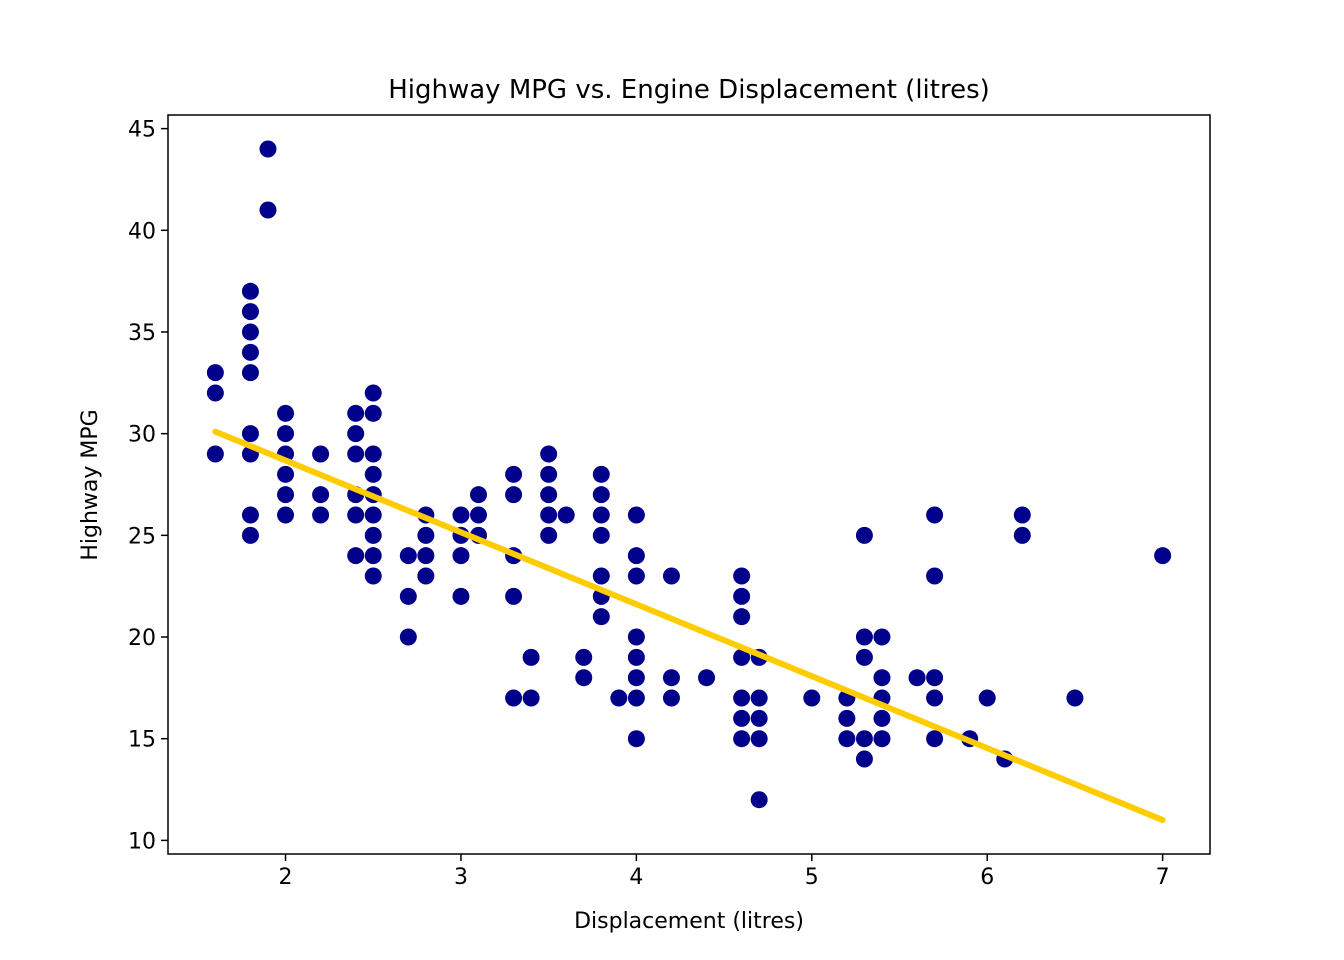 Image resolution: width=1344 pixels, height=960 pixels. Describe the element at coordinates (461, 877) in the screenshot. I see `x-tick-label: 3` at that location.